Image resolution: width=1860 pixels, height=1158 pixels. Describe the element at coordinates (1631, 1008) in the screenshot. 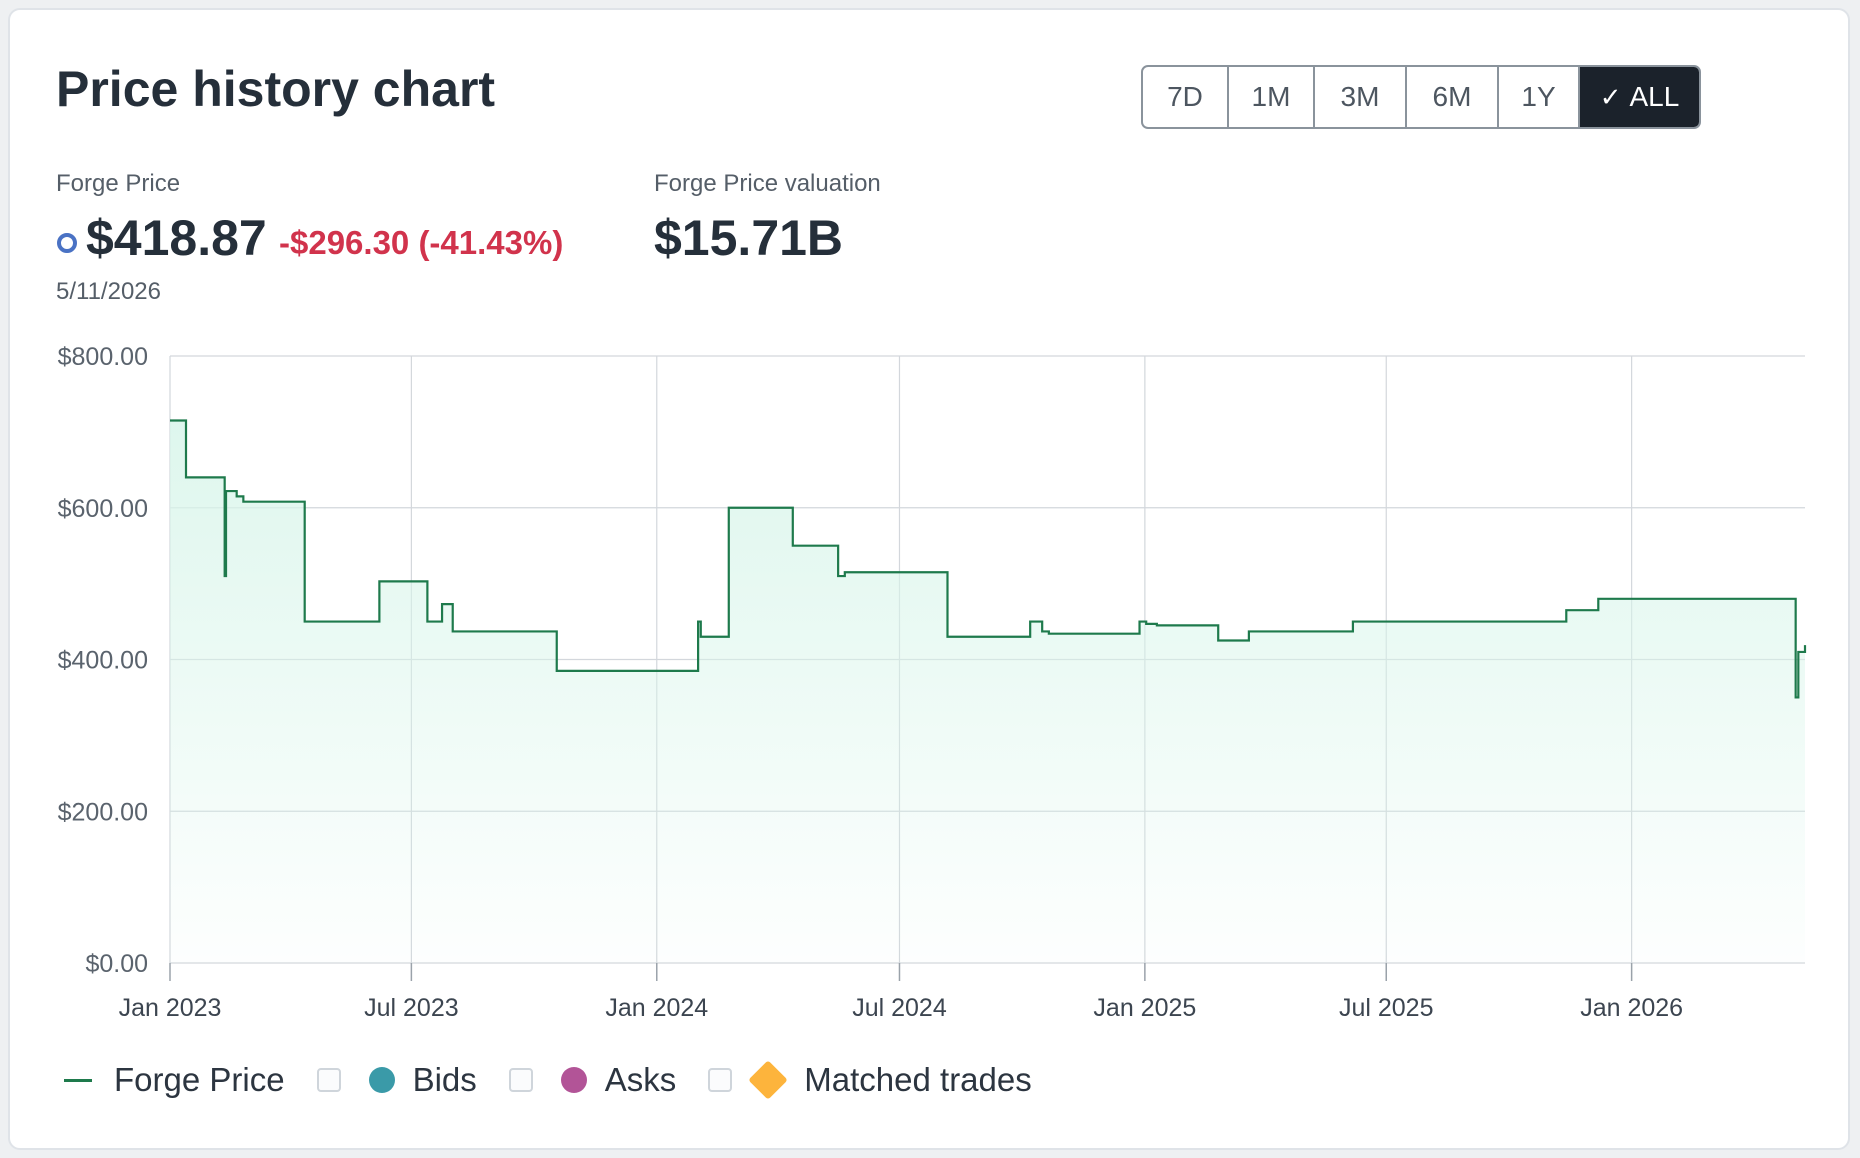

I see `x-tick-label: Jan 2026` at that location.